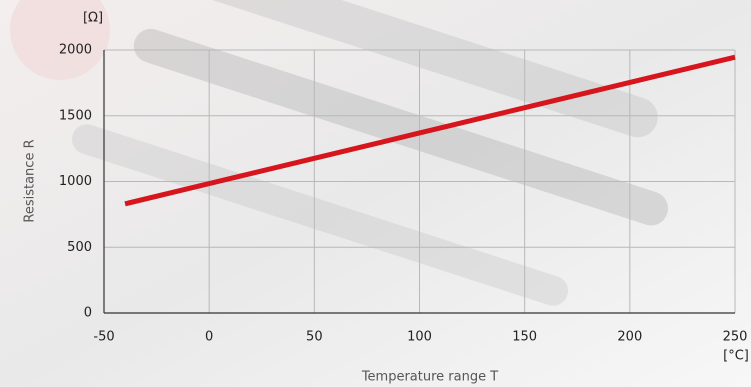  I want to click on y-unit: [Ω], so click(93, 18).